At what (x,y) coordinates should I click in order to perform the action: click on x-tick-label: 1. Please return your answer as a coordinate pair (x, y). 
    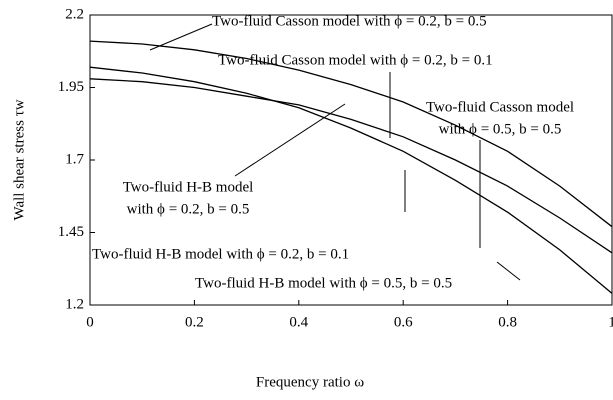
    Looking at the image, I should click on (610, 322).